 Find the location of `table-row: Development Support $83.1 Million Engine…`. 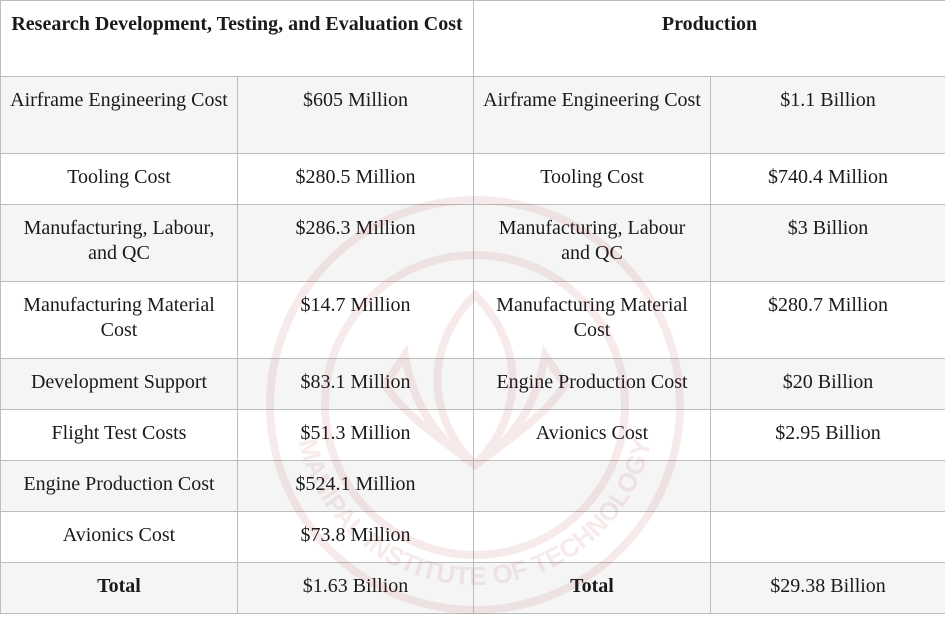

table-row: Development Support $83.1 Million Engine… is located at coordinates (473, 384).